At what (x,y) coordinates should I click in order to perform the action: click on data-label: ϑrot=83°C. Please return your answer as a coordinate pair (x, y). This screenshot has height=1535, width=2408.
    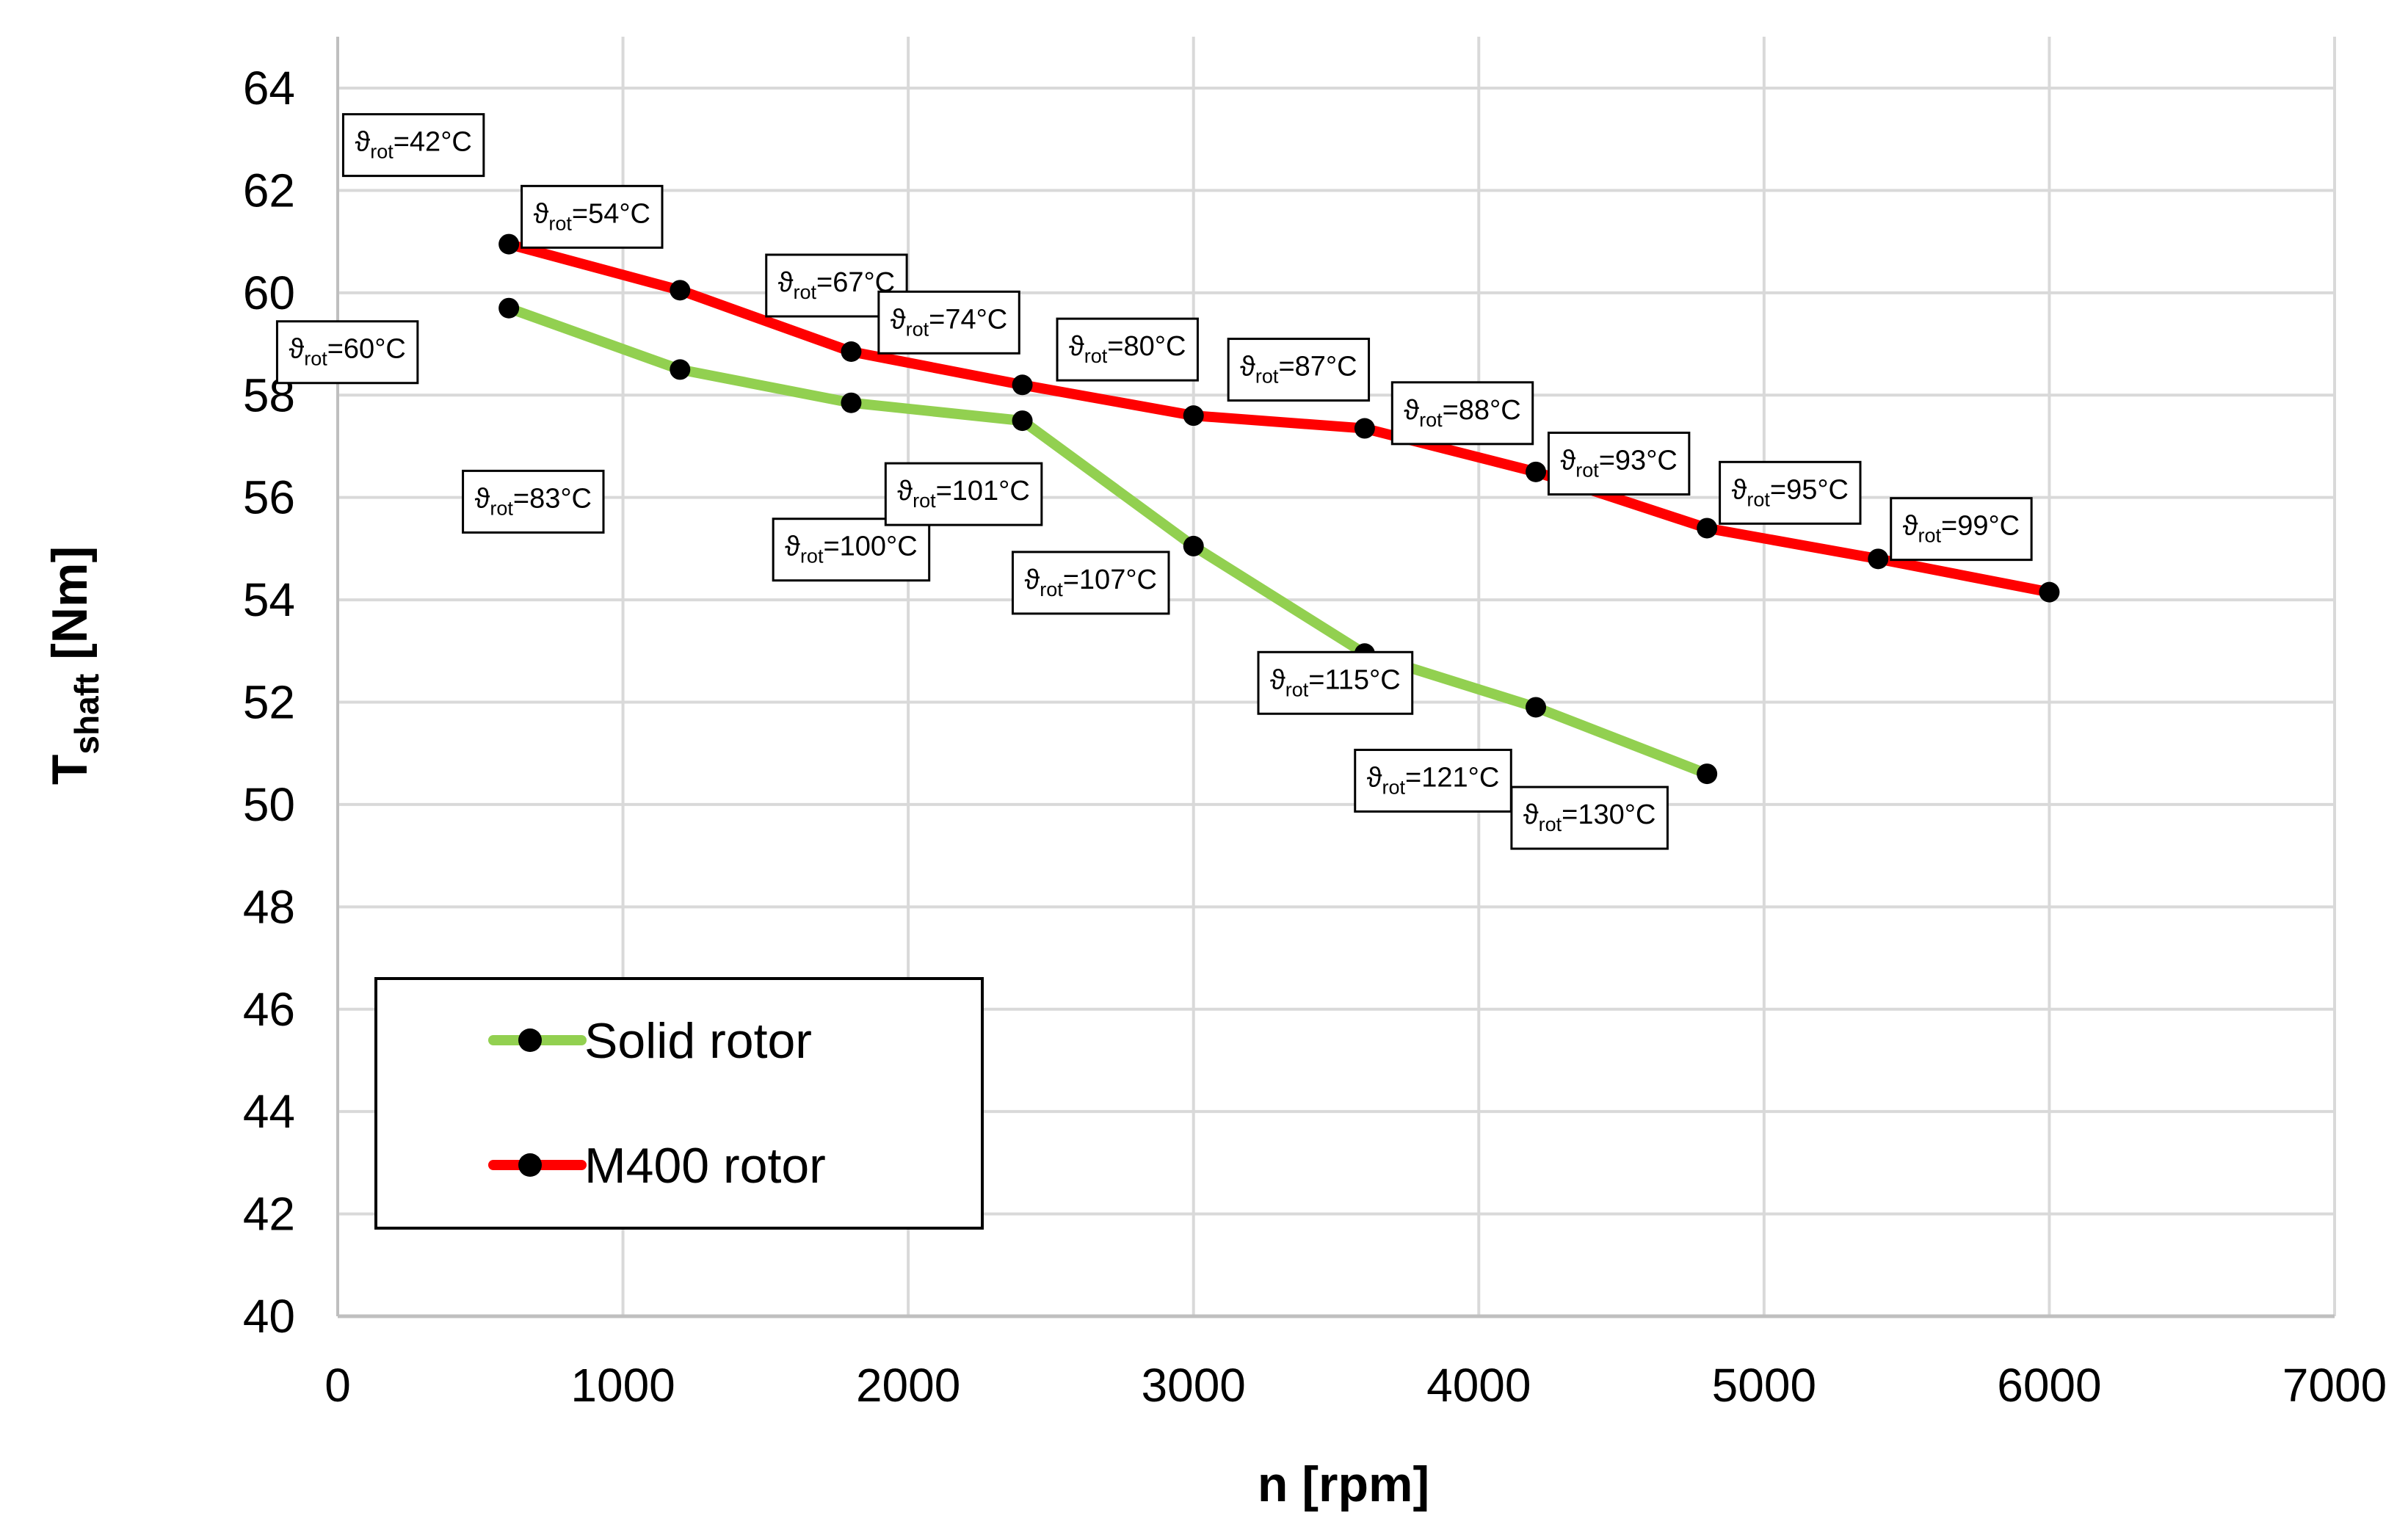
    Looking at the image, I should click on (533, 502).